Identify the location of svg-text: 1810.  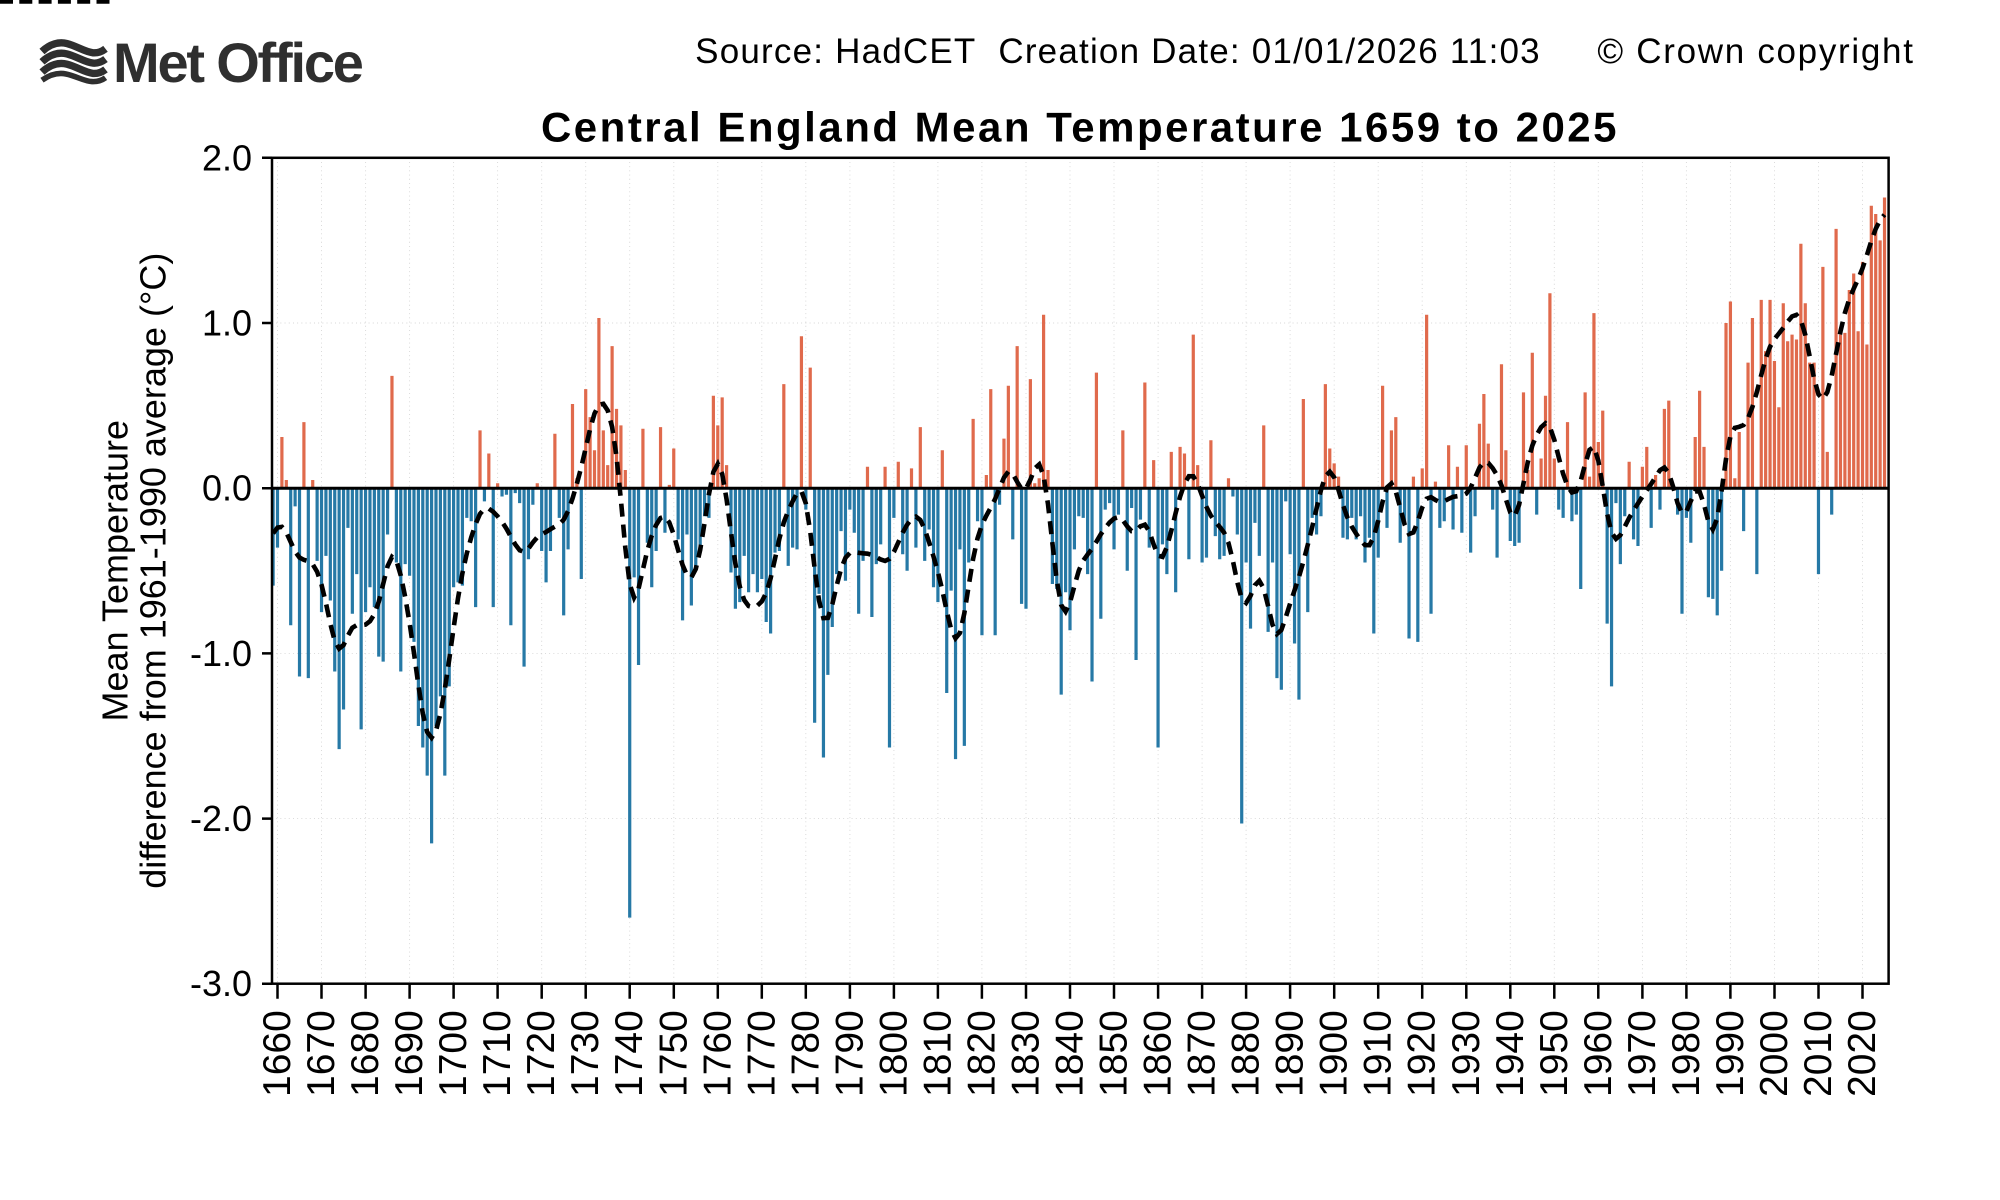
(937, 1053).